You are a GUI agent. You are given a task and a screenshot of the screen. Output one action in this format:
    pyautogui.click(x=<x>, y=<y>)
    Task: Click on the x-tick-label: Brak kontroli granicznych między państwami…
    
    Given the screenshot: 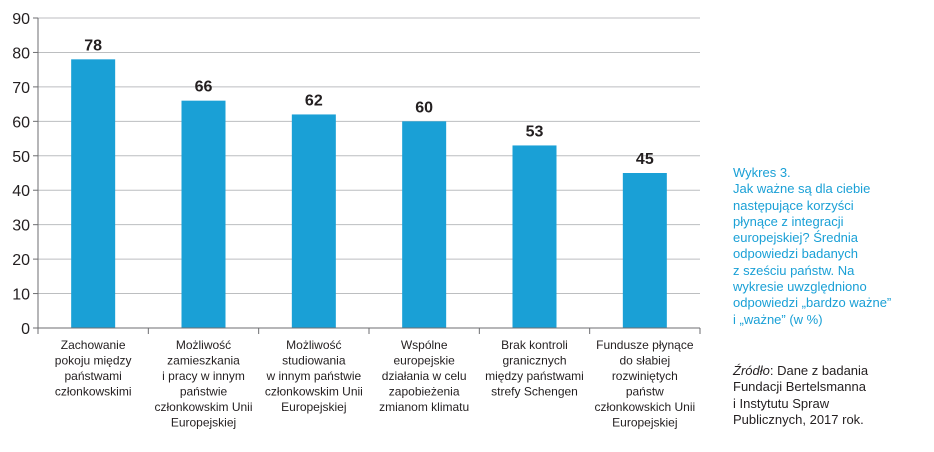 What is the action you would take?
    pyautogui.click(x=534, y=368)
    